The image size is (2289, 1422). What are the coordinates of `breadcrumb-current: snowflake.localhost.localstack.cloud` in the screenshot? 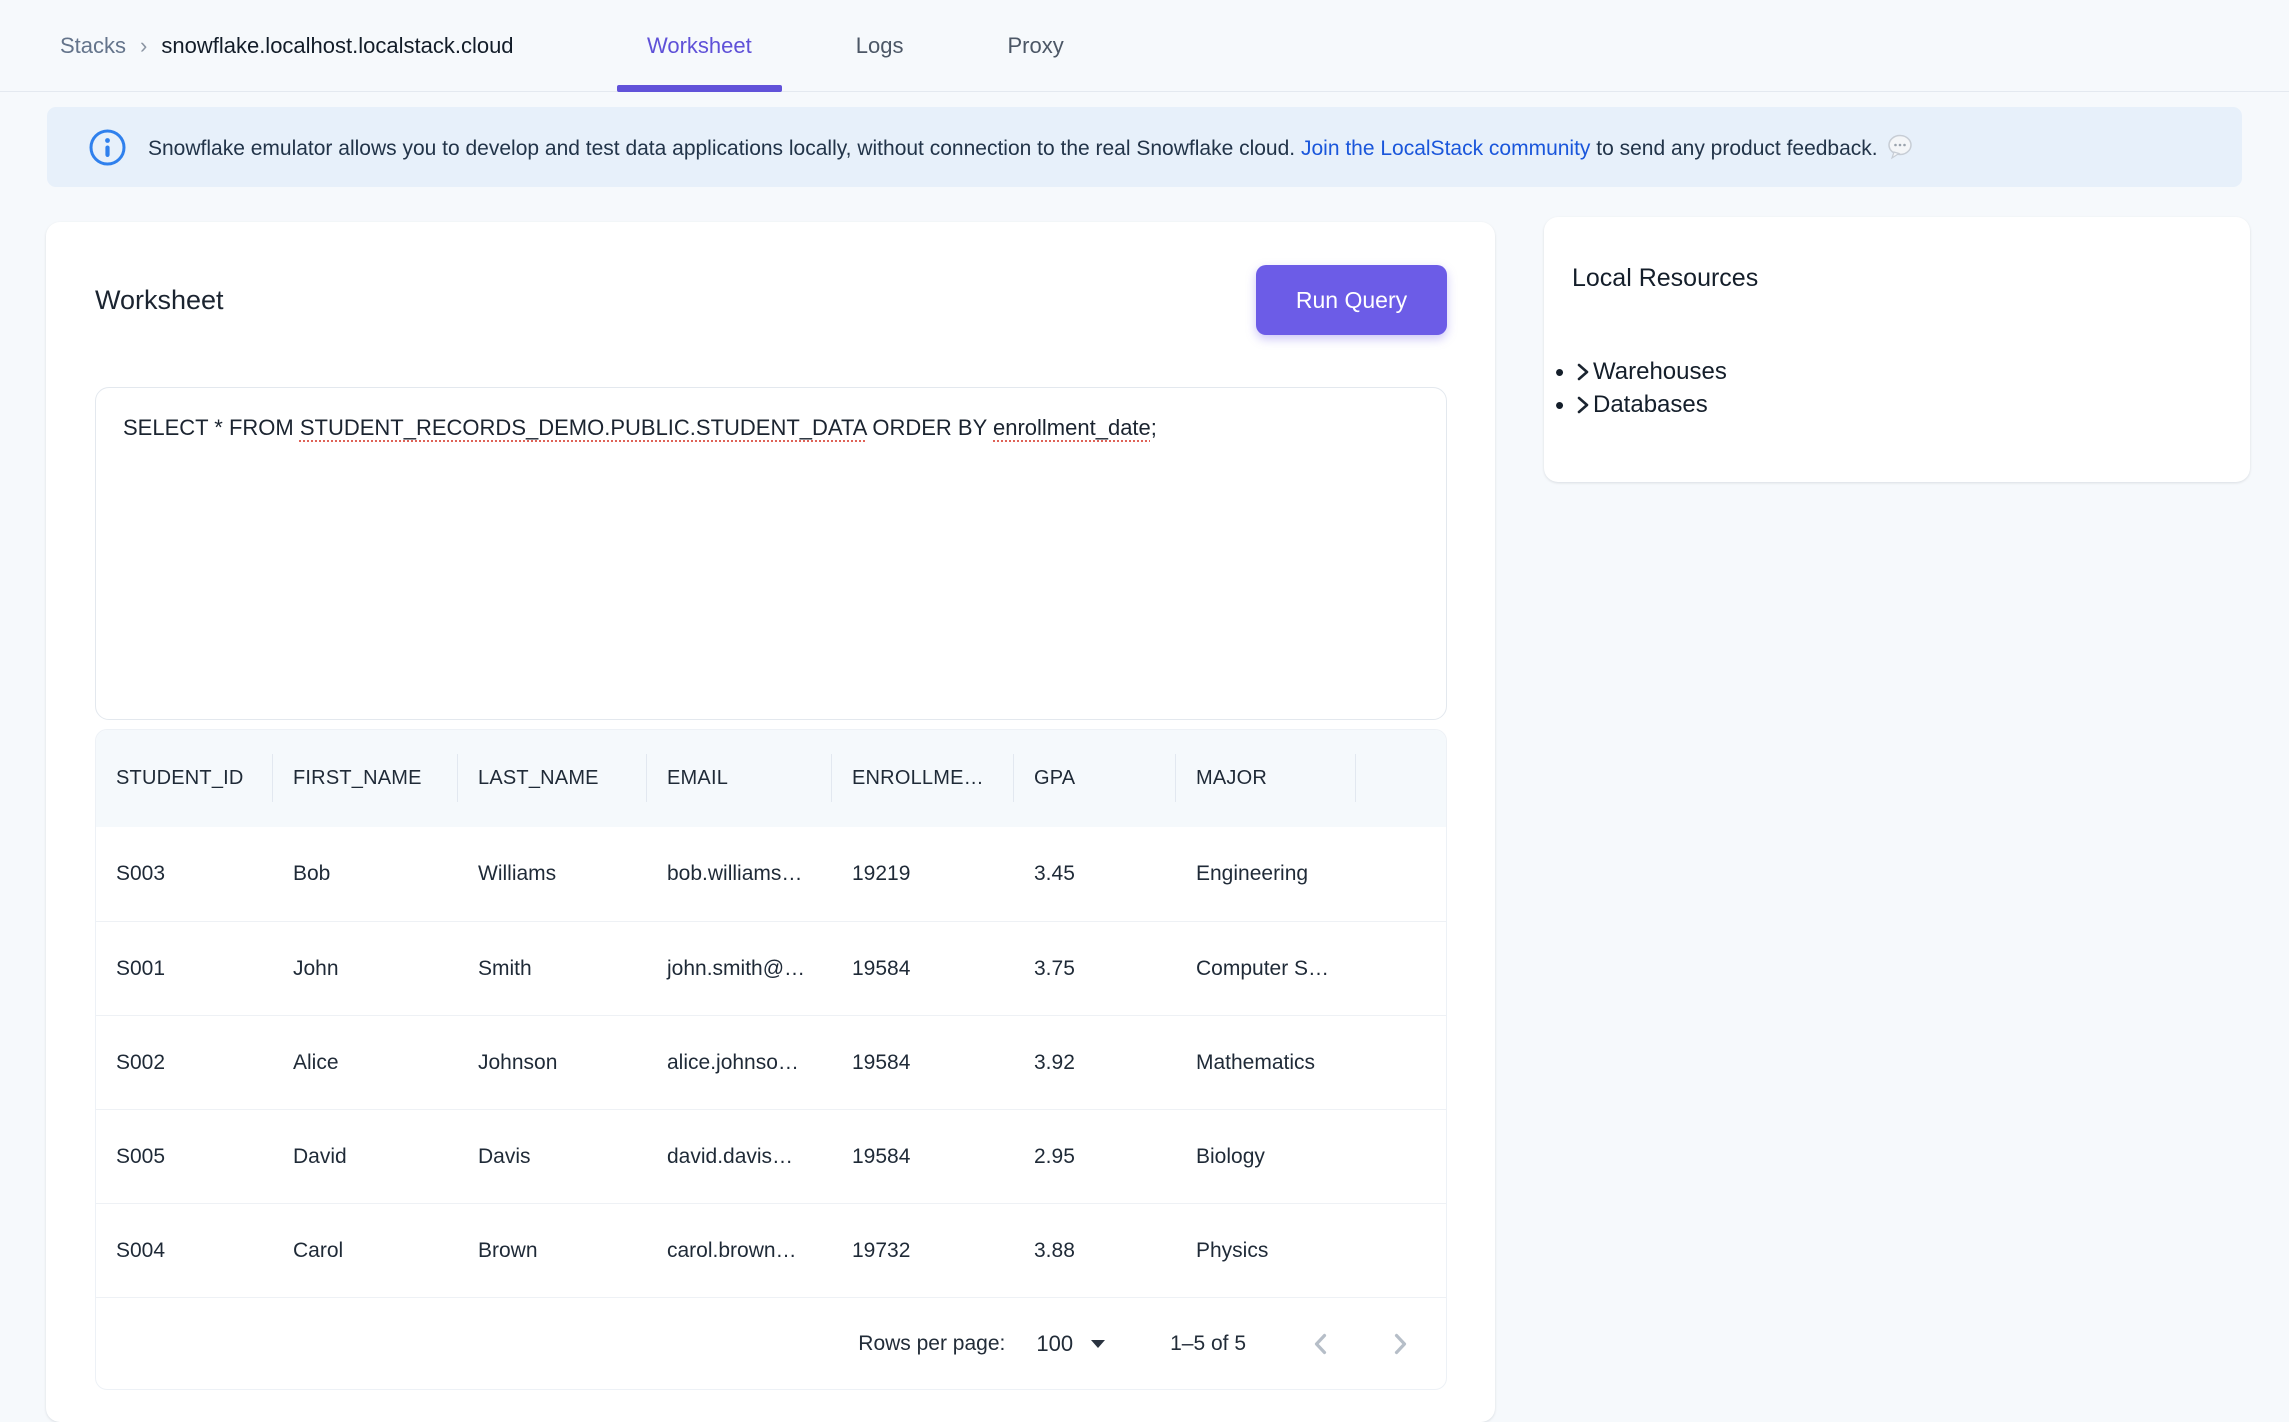 It's located at (337, 45).